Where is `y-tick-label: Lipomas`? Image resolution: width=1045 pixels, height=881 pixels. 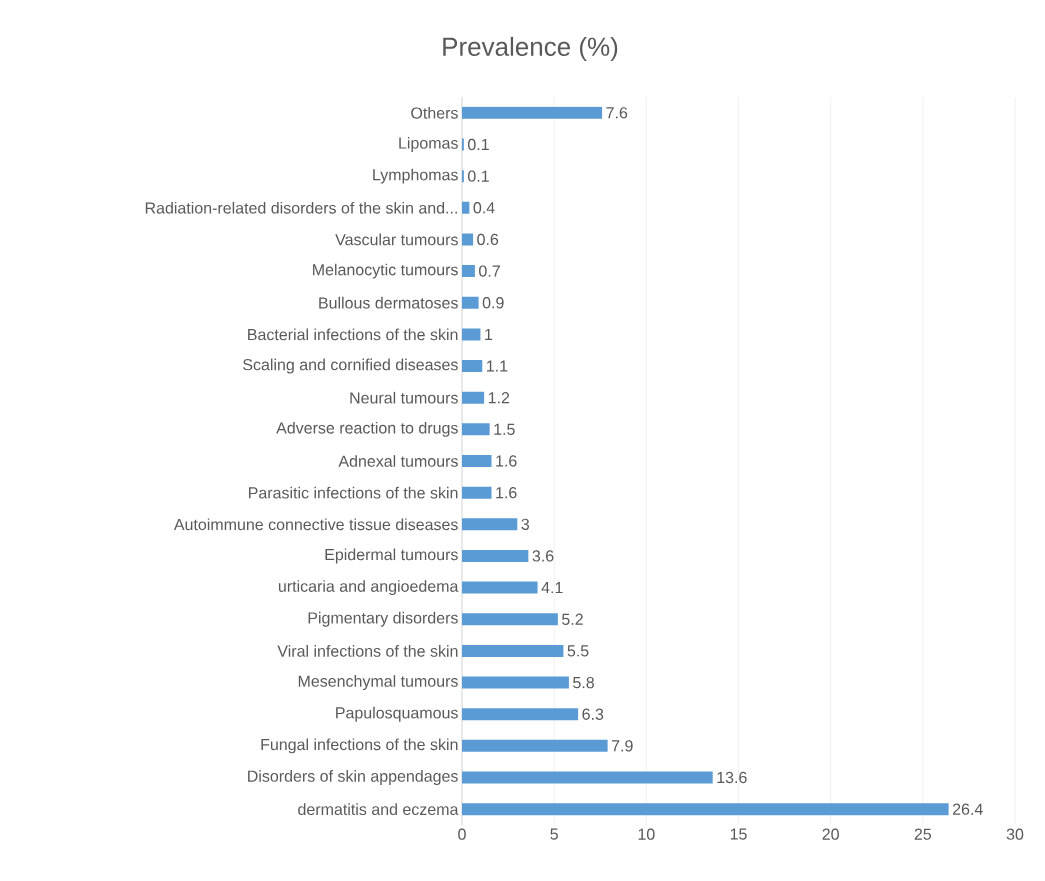 y-tick-label: Lipomas is located at coordinates (428, 144).